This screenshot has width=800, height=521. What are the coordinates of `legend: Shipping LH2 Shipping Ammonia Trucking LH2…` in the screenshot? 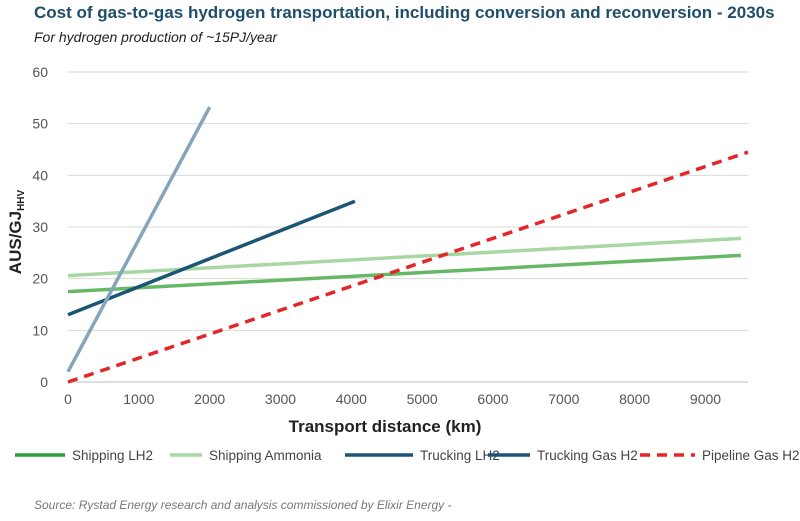 It's located at (407, 455).